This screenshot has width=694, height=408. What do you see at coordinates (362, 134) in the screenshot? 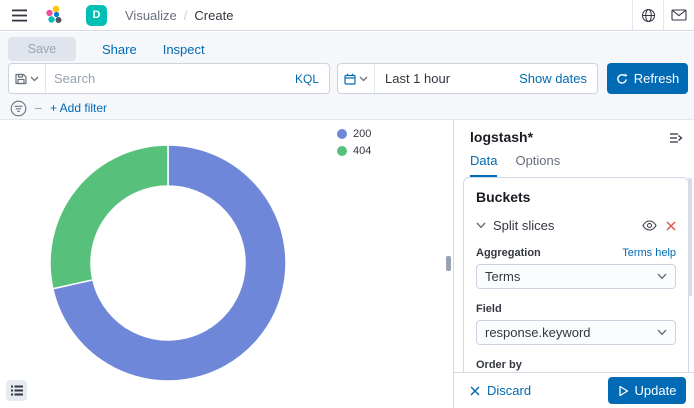
I see `legend-label: 200` at bounding box center [362, 134].